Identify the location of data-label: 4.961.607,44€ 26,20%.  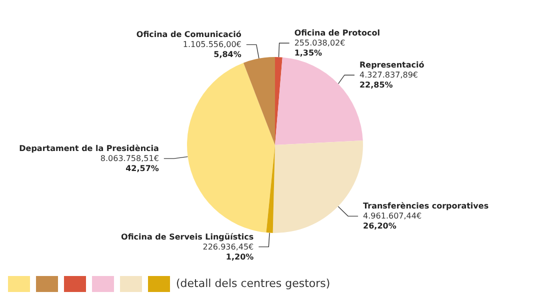
(392, 221).